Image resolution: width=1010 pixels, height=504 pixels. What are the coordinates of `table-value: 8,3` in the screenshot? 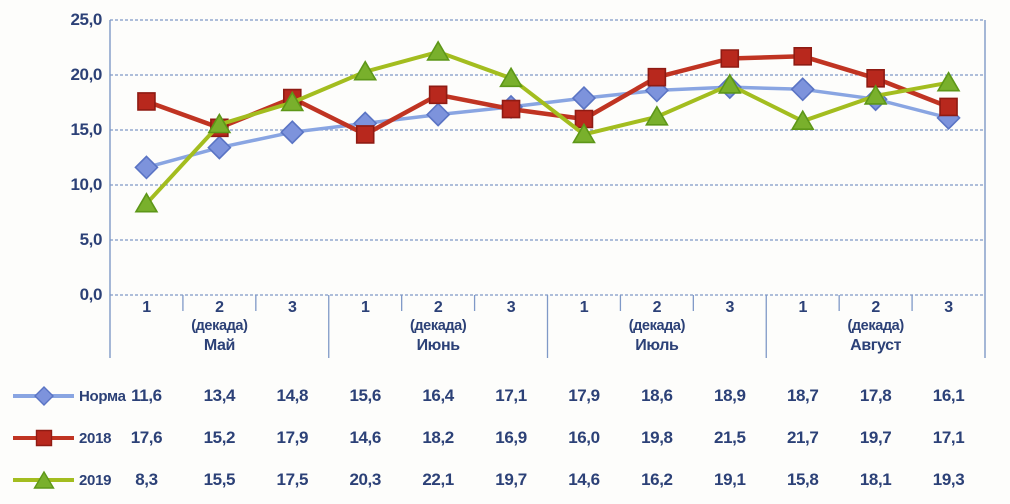 It's located at (146, 479).